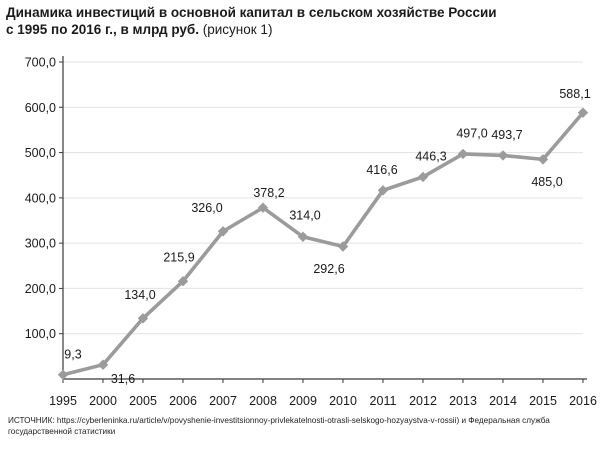 This screenshot has width=600, height=450. What do you see at coordinates (139, 295) in the screenshot?
I see `data-label: 134,0` at bounding box center [139, 295].